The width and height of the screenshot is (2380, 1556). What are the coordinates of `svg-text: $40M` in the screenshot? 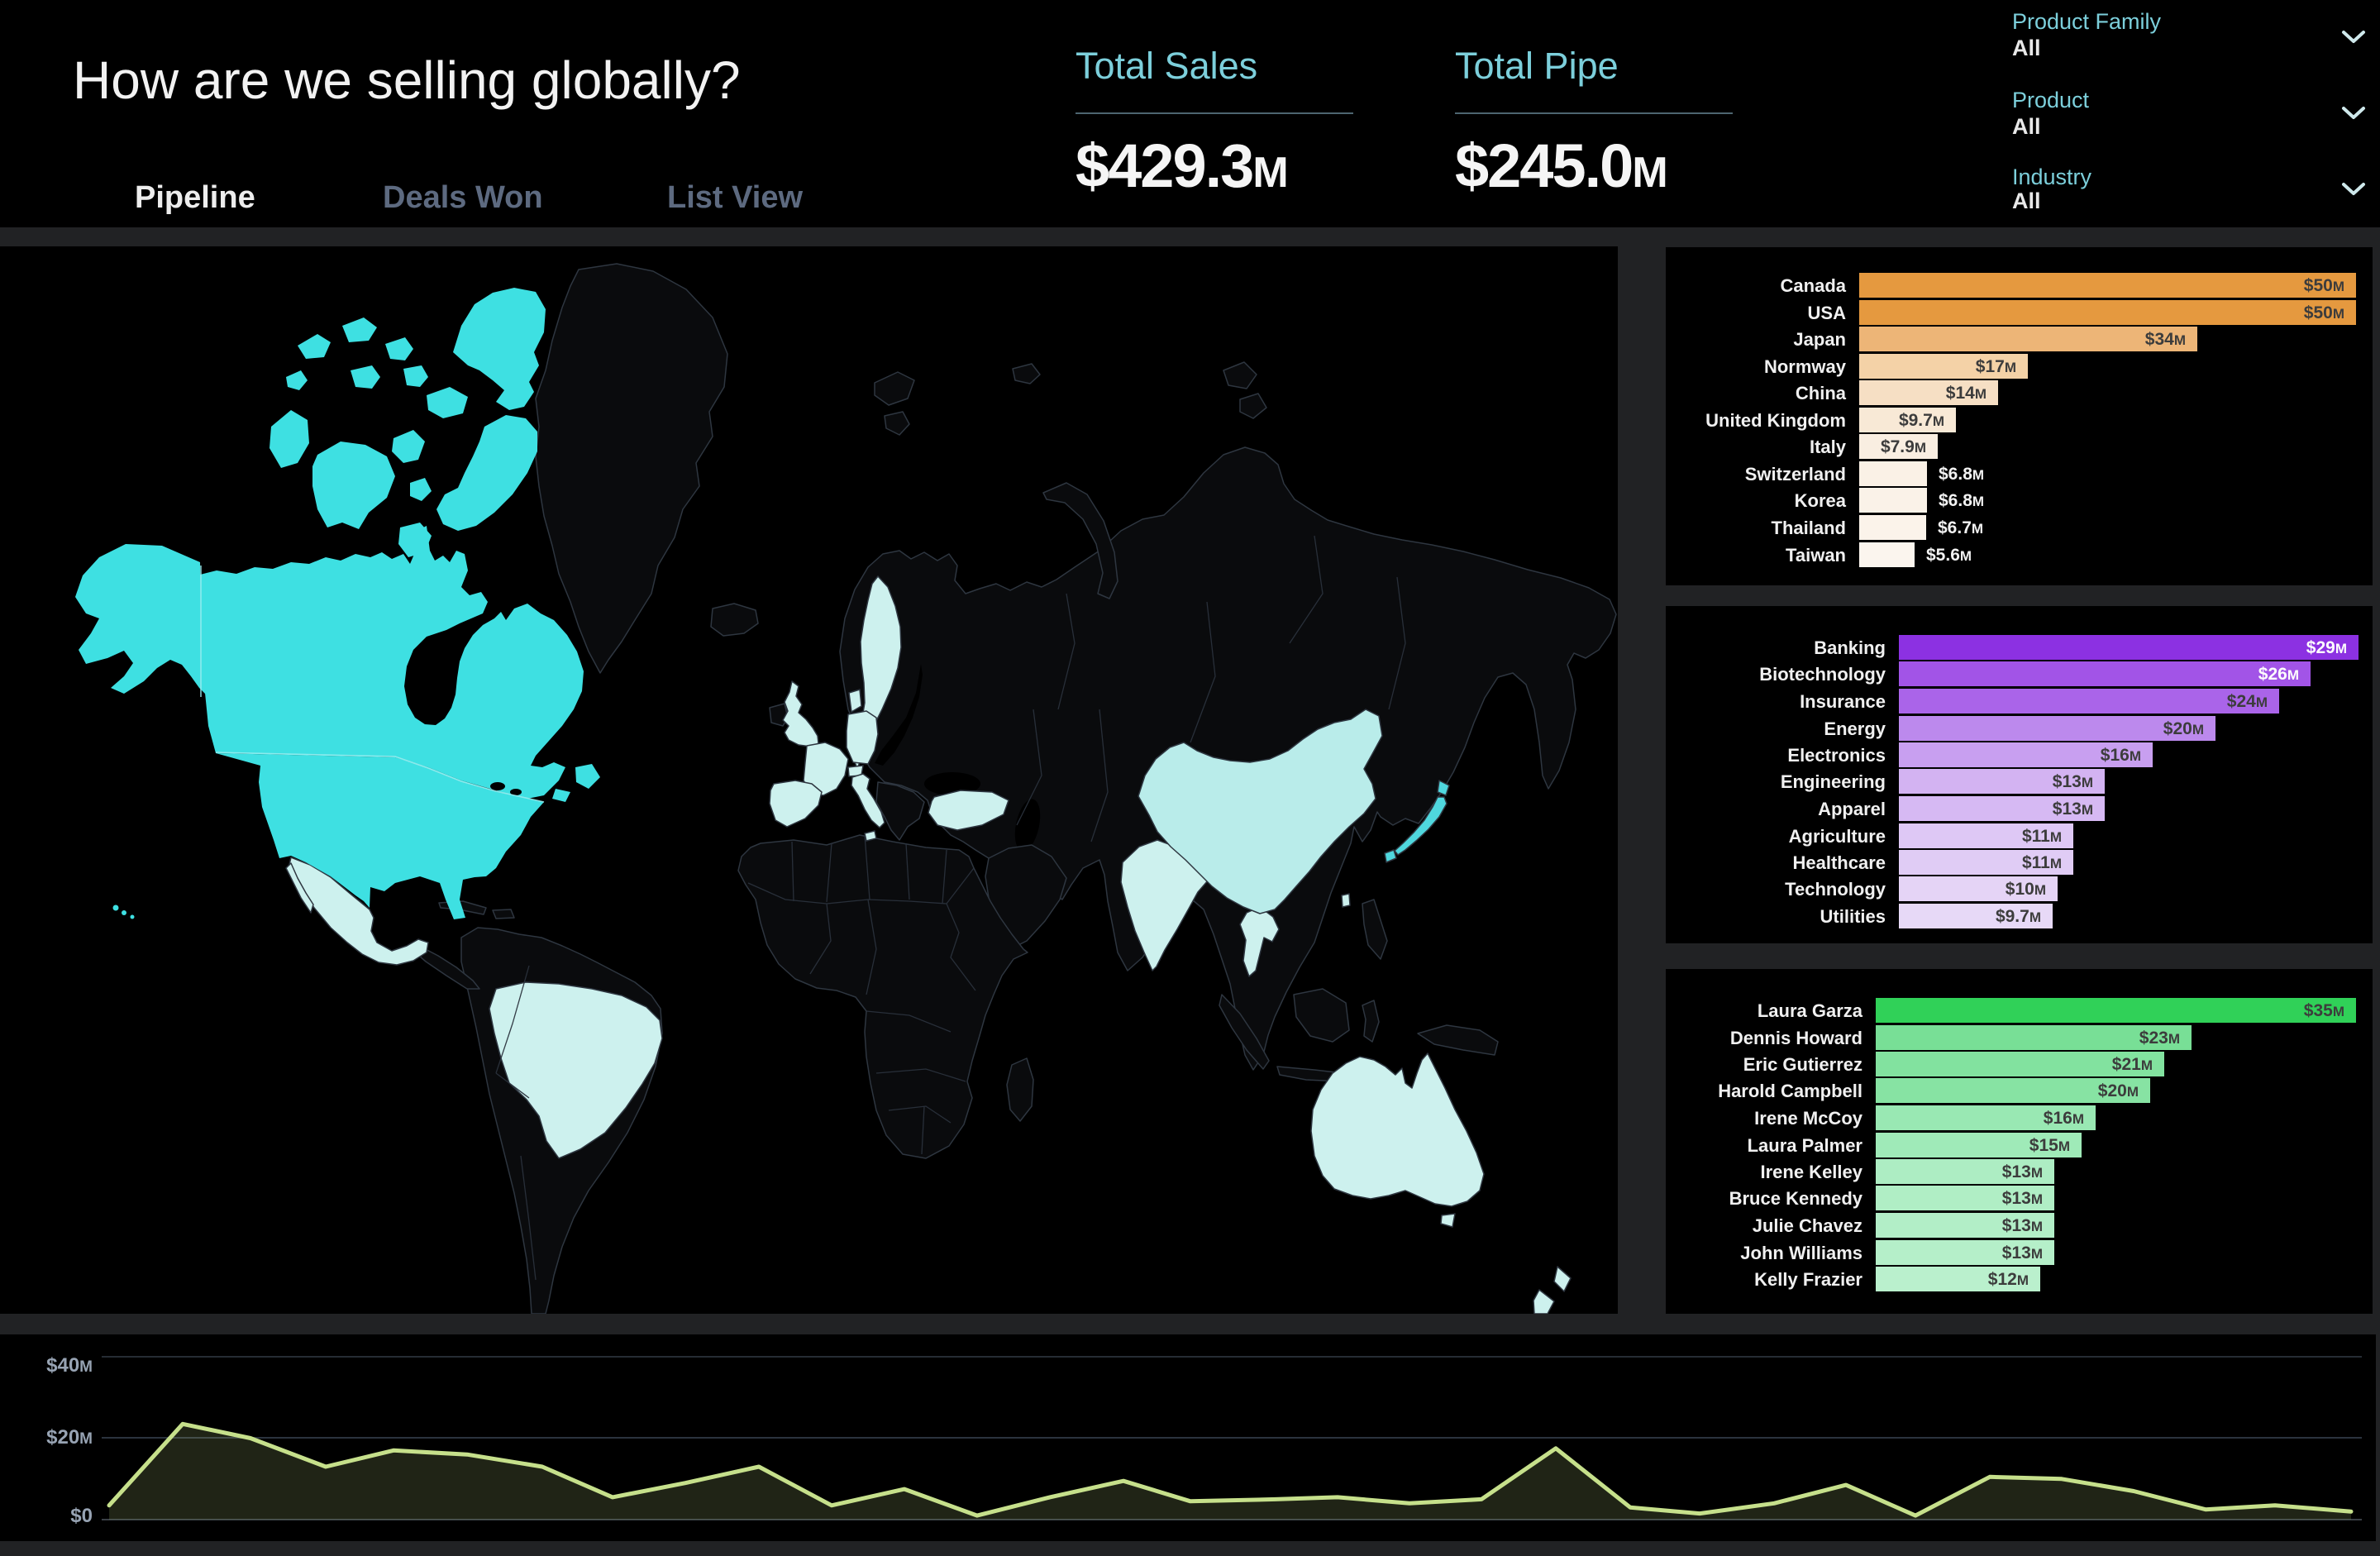 It's located at (69, 1365).